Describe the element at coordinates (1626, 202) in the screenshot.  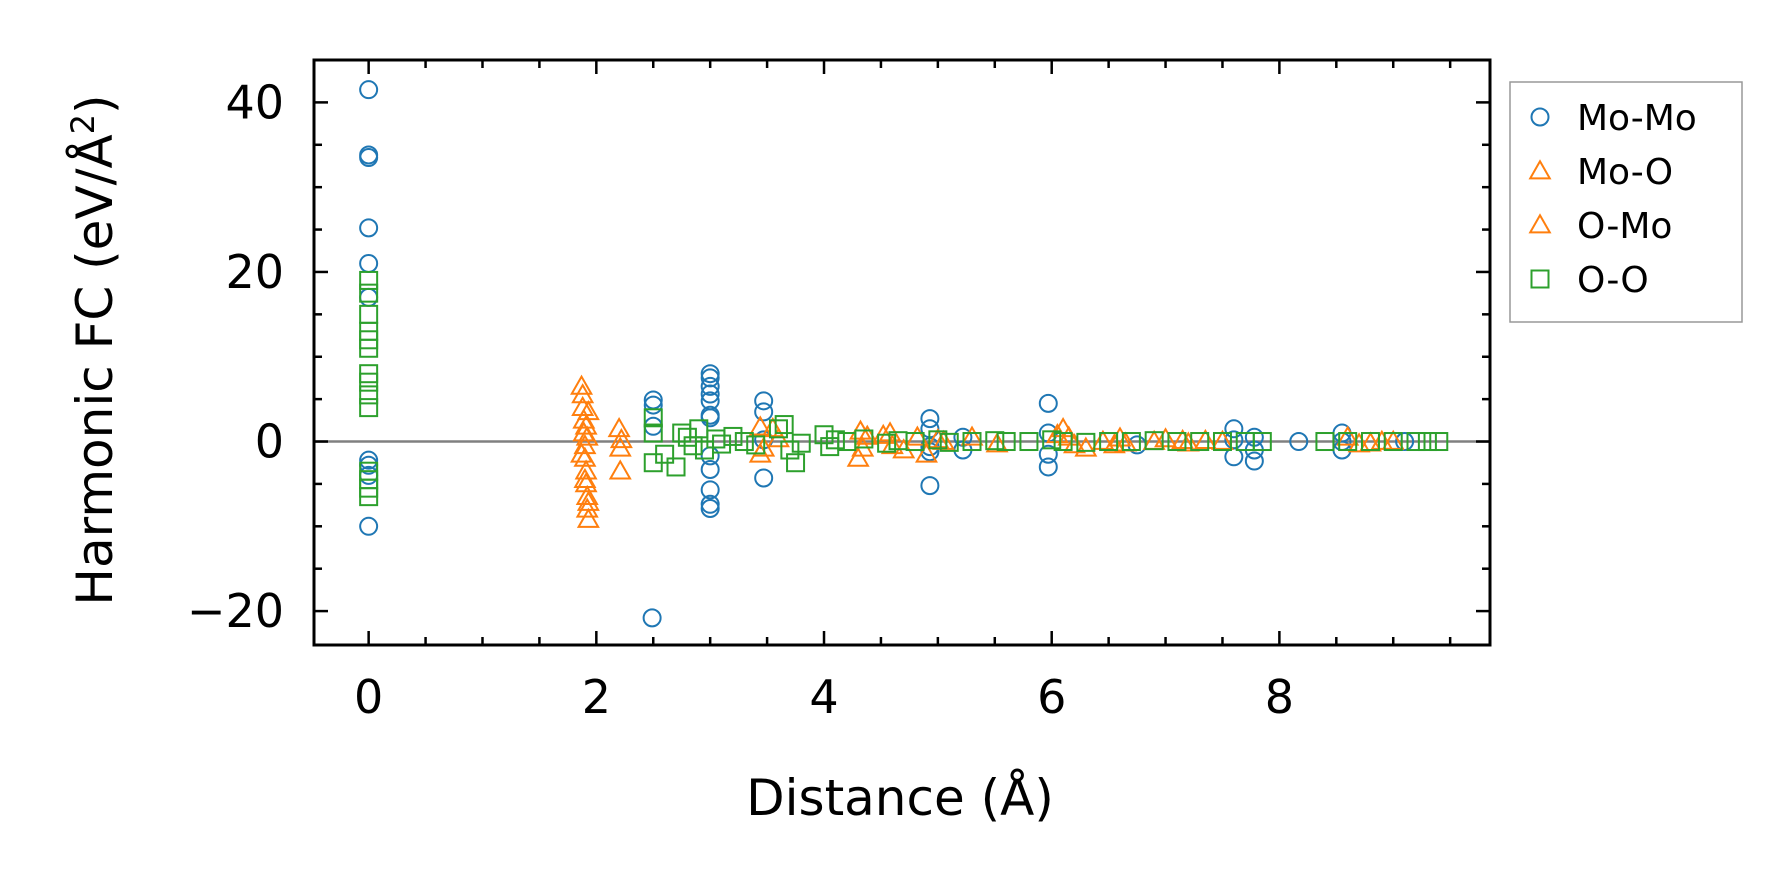
I see `legend: Mo-Mo Mo-O O-Mo O-O` at that location.